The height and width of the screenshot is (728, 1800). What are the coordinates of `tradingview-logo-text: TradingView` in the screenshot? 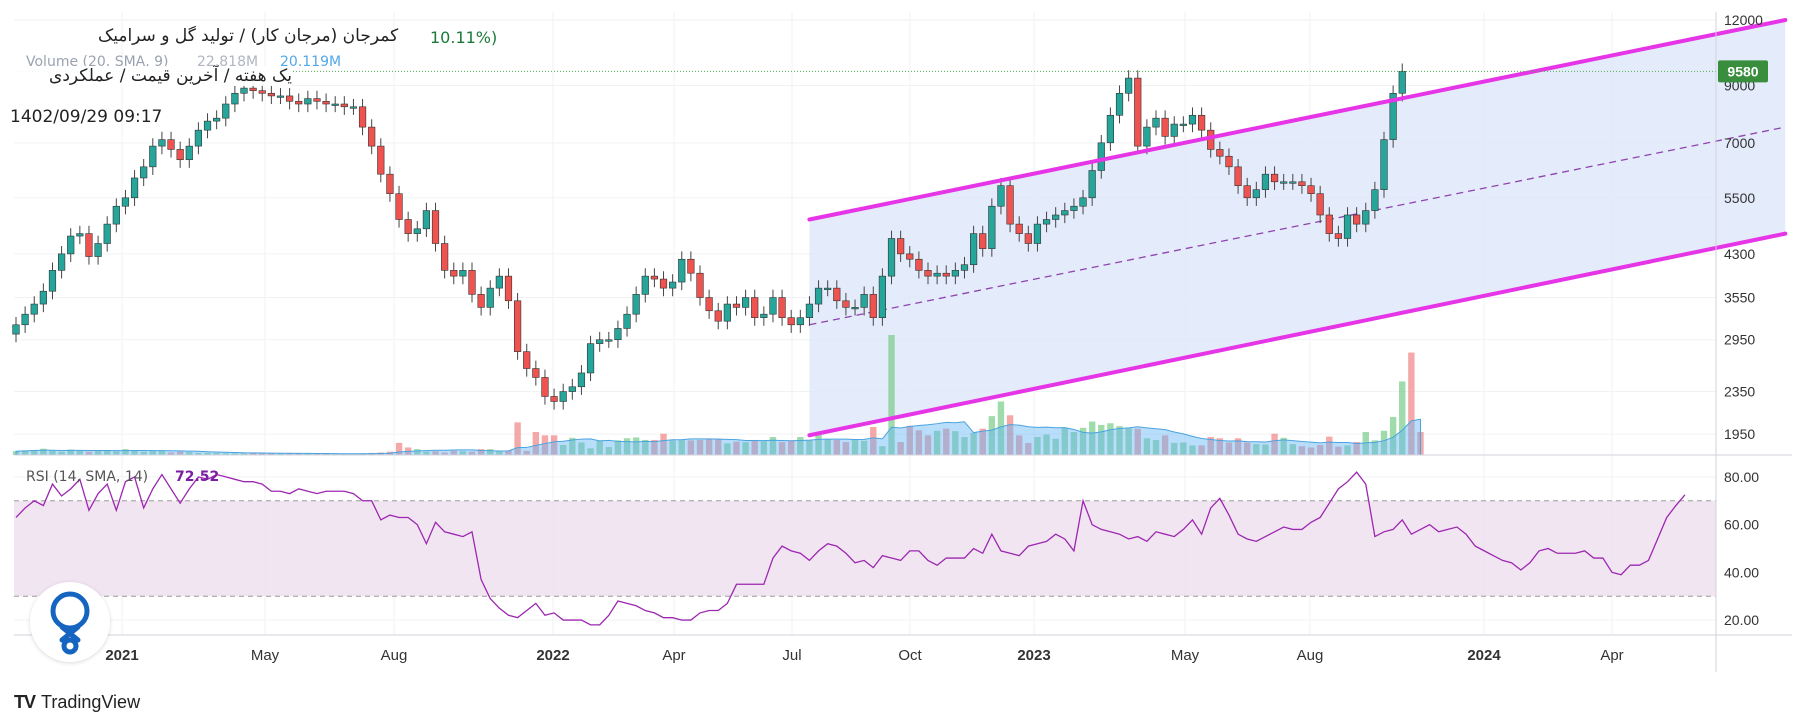 It's located at (91, 702).